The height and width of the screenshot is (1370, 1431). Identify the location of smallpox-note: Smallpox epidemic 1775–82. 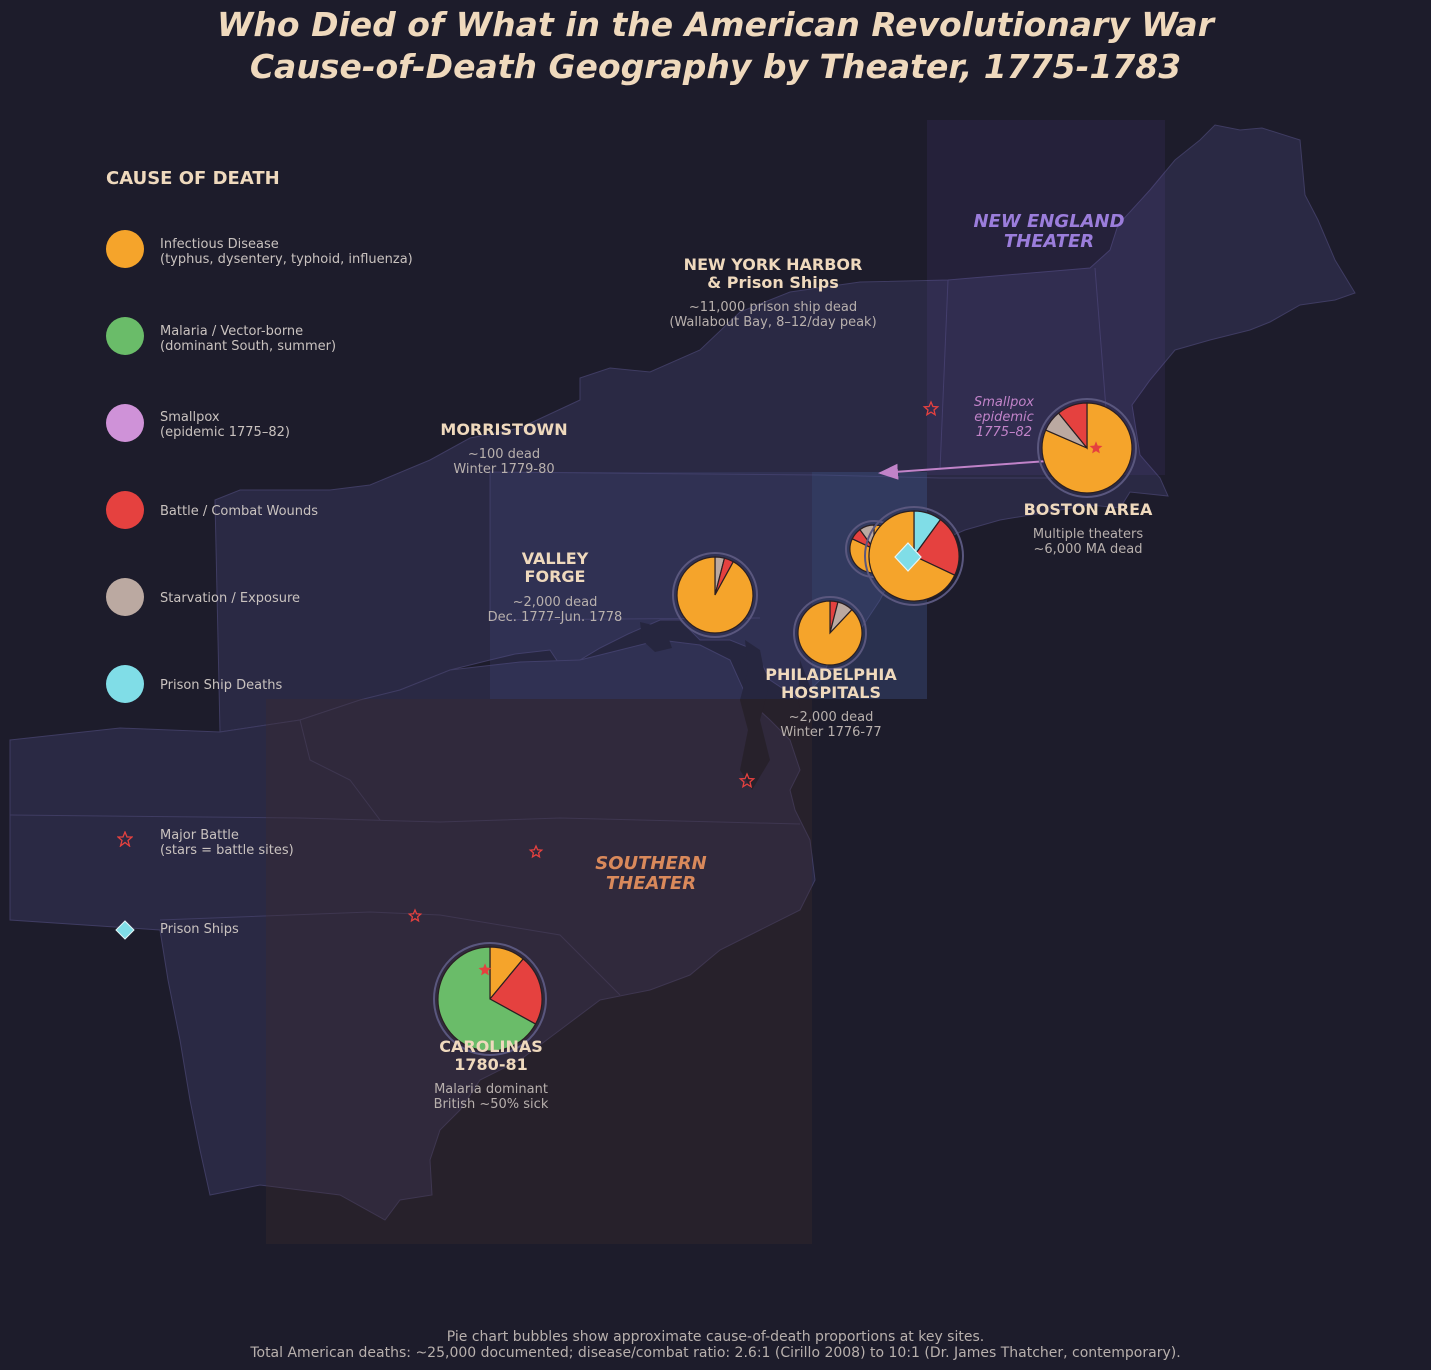
(1004, 417).